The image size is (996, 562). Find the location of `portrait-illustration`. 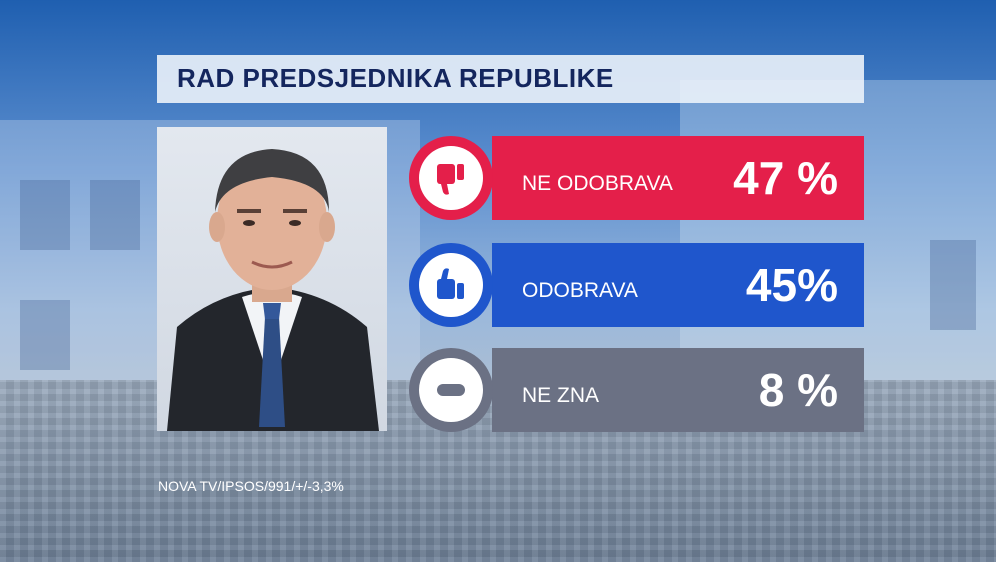

portrait-illustration is located at coordinates (273, 290).